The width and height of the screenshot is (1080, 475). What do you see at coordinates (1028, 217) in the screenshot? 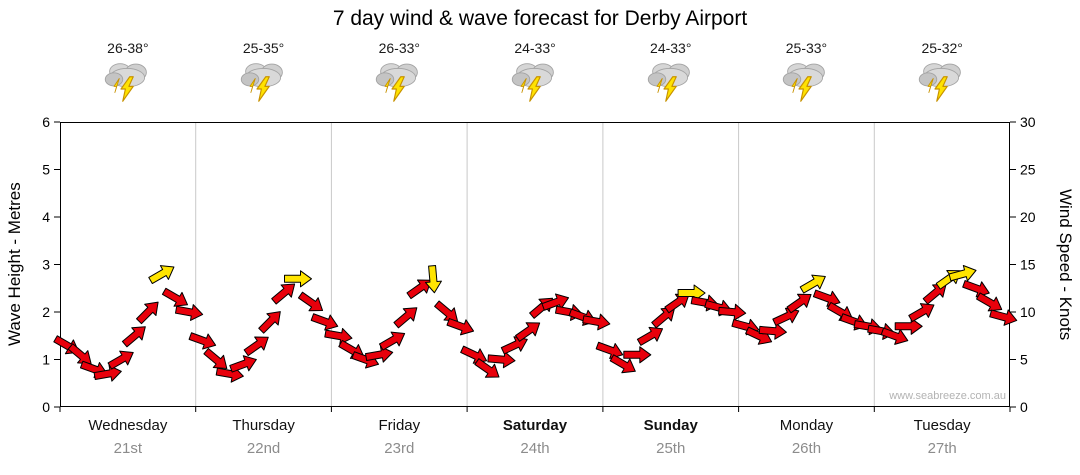
I see `right-tick-label: 20` at bounding box center [1028, 217].